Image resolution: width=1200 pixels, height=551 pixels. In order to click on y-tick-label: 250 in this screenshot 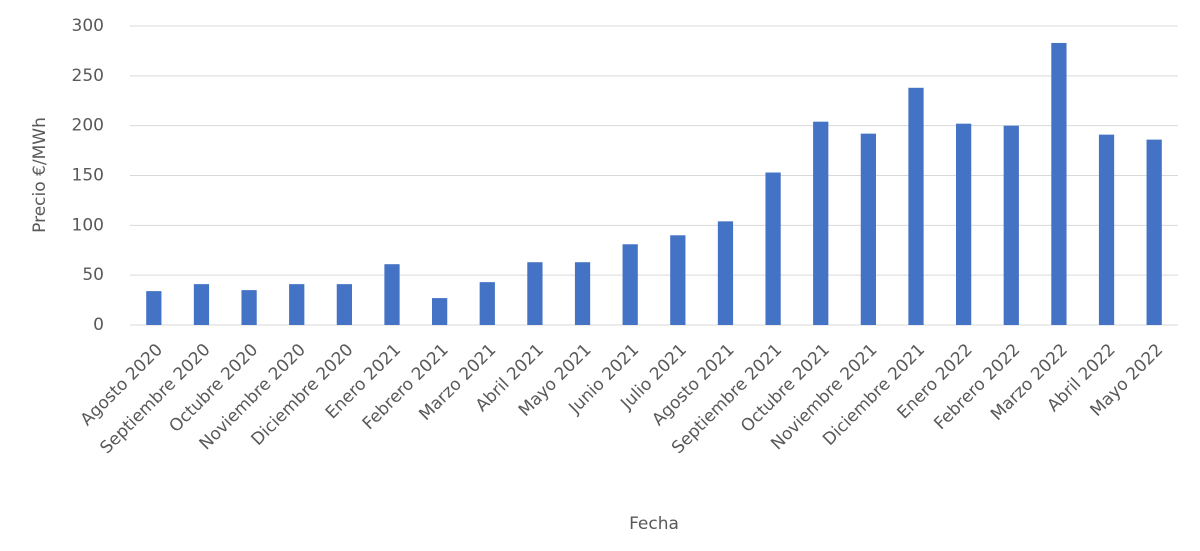, I will do `click(88, 76)`.